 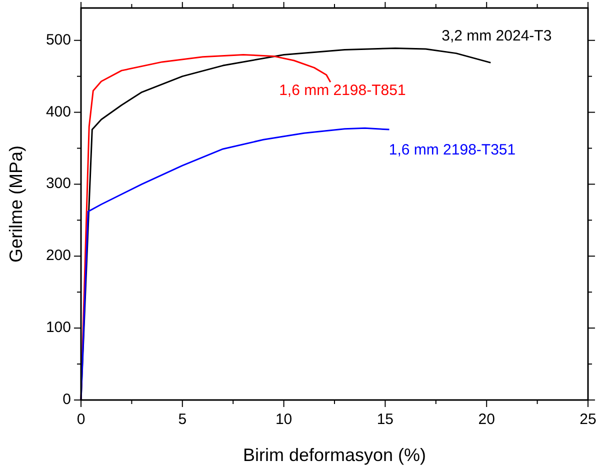 I want to click on x-tick-label: 20, so click(x=486, y=419).